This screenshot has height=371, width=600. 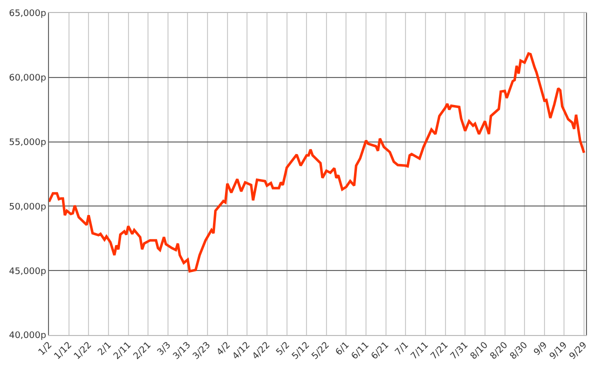 What do you see at coordinates (224, 349) in the screenshot?
I see `x-tick-label: 4/2` at bounding box center [224, 349].